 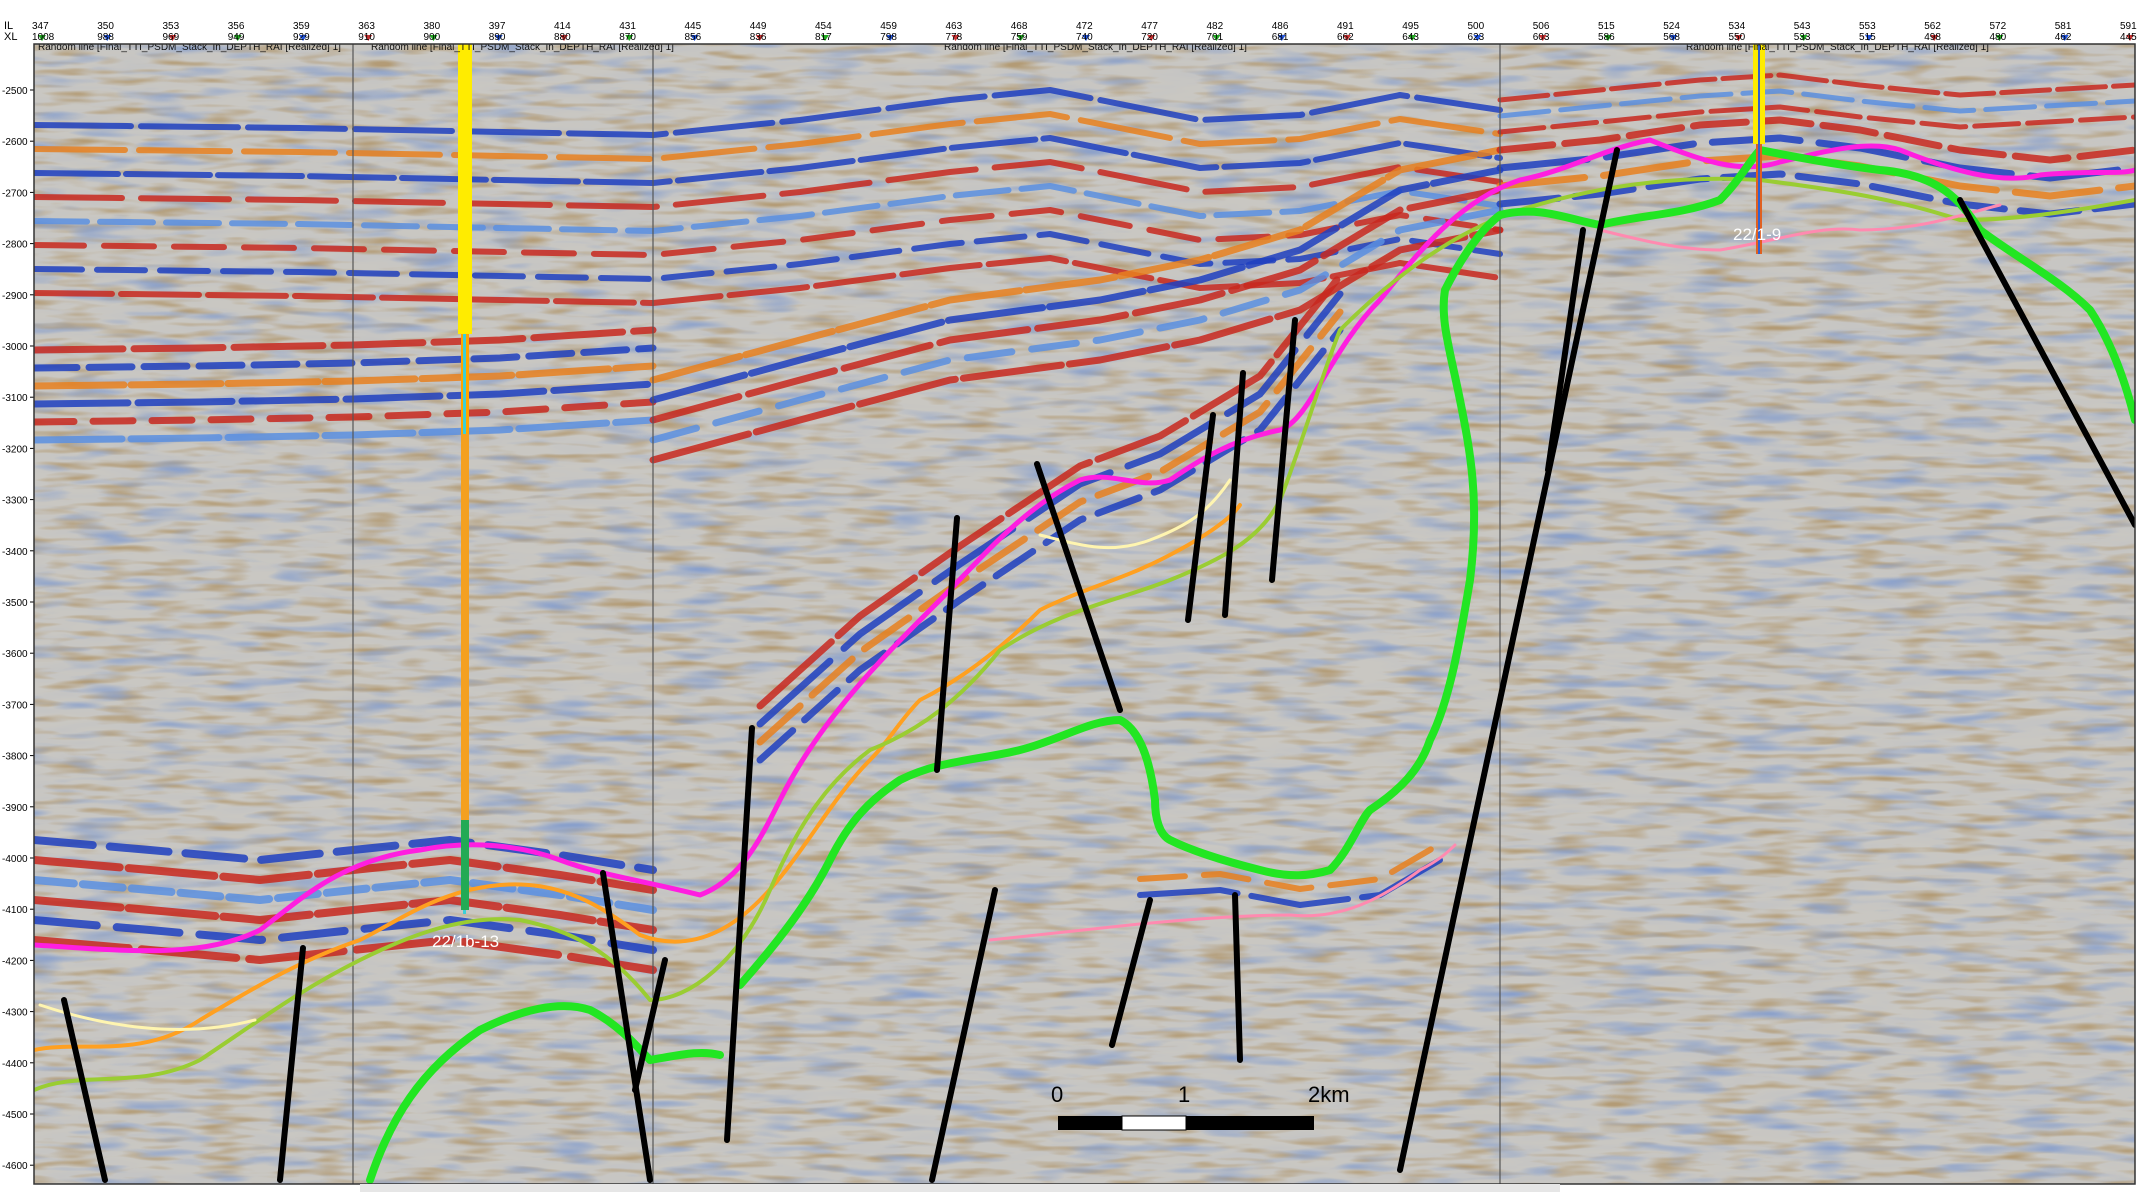 What do you see at coordinates (15, 705) in the screenshot?
I see `depth-tick-label: -3700` at bounding box center [15, 705].